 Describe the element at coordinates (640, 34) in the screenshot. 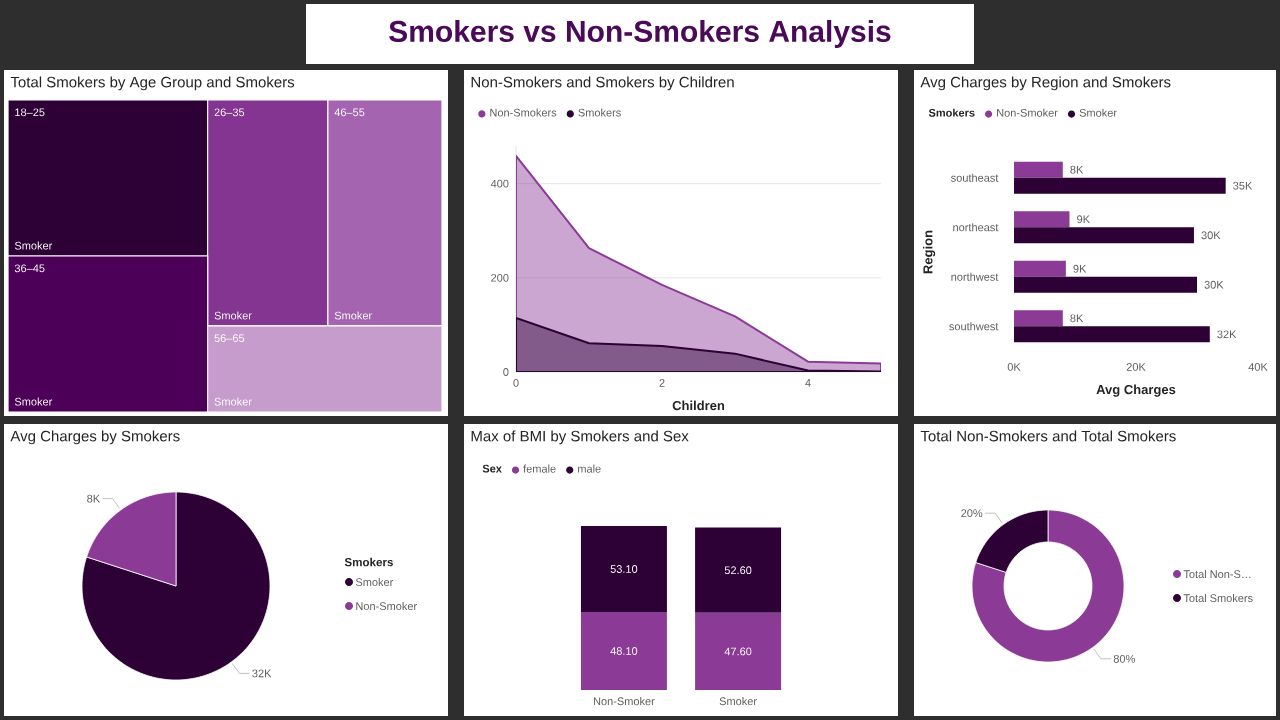

I see `text: Smokers vs Non-Smokers Analysis` at that location.